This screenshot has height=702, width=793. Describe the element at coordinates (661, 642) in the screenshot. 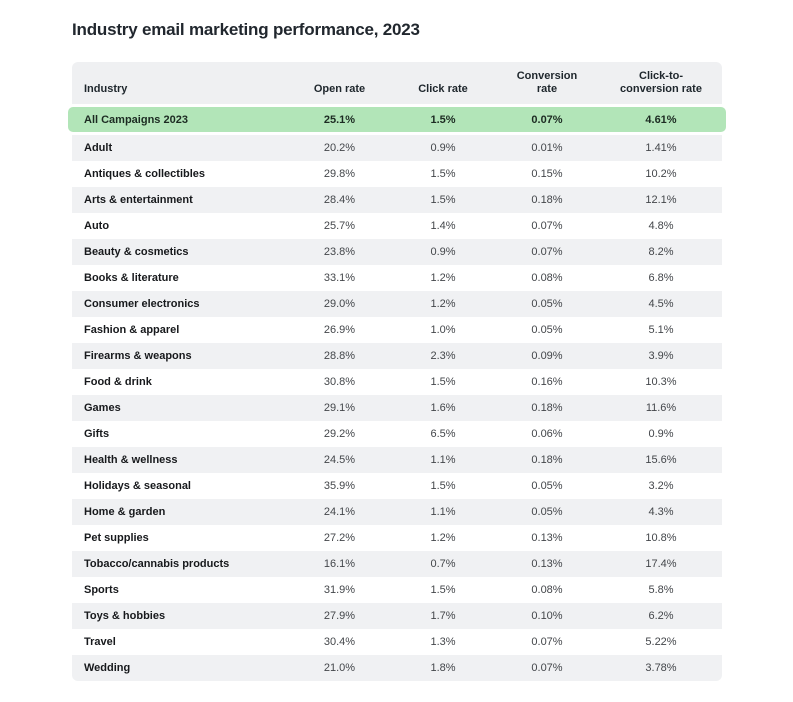

I see `click-to-conversion-rate-cell: 5.22%` at that location.